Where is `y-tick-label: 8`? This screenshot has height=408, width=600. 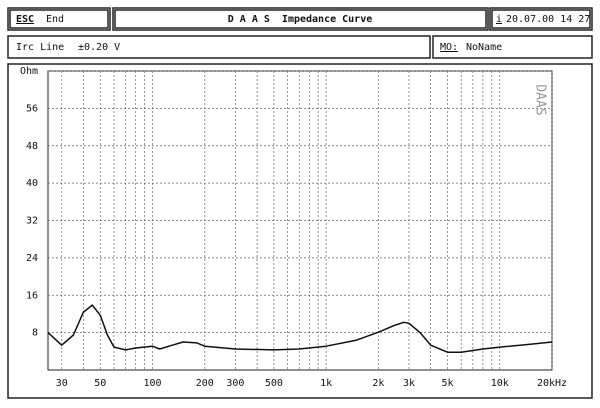 y-tick-label: 8 is located at coordinates (35, 333).